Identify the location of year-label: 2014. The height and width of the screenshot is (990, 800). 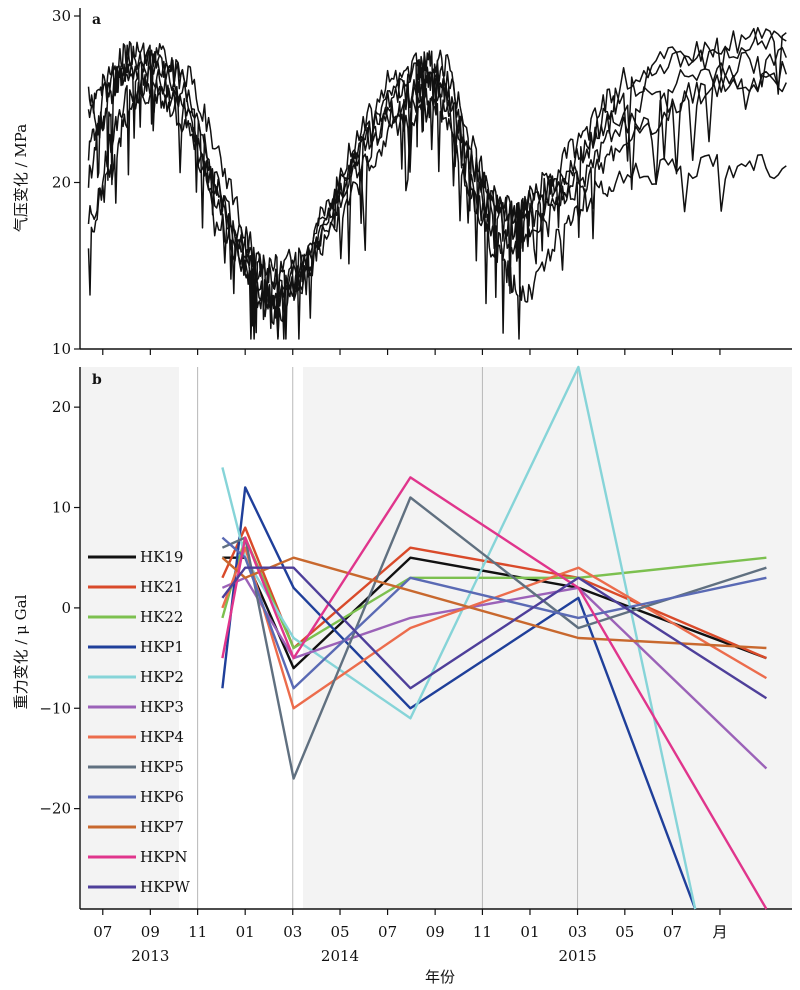
(340, 956).